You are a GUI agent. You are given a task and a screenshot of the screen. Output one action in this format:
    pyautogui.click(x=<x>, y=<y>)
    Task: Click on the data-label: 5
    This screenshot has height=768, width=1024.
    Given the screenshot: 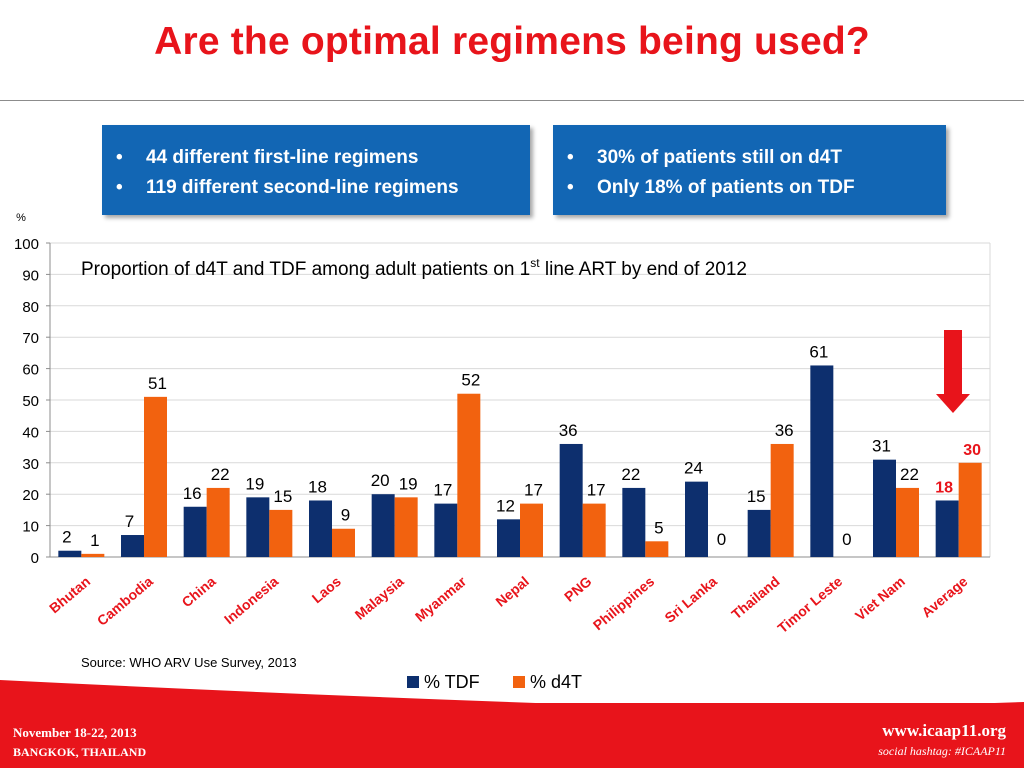 What is the action you would take?
    pyautogui.click(x=658, y=527)
    